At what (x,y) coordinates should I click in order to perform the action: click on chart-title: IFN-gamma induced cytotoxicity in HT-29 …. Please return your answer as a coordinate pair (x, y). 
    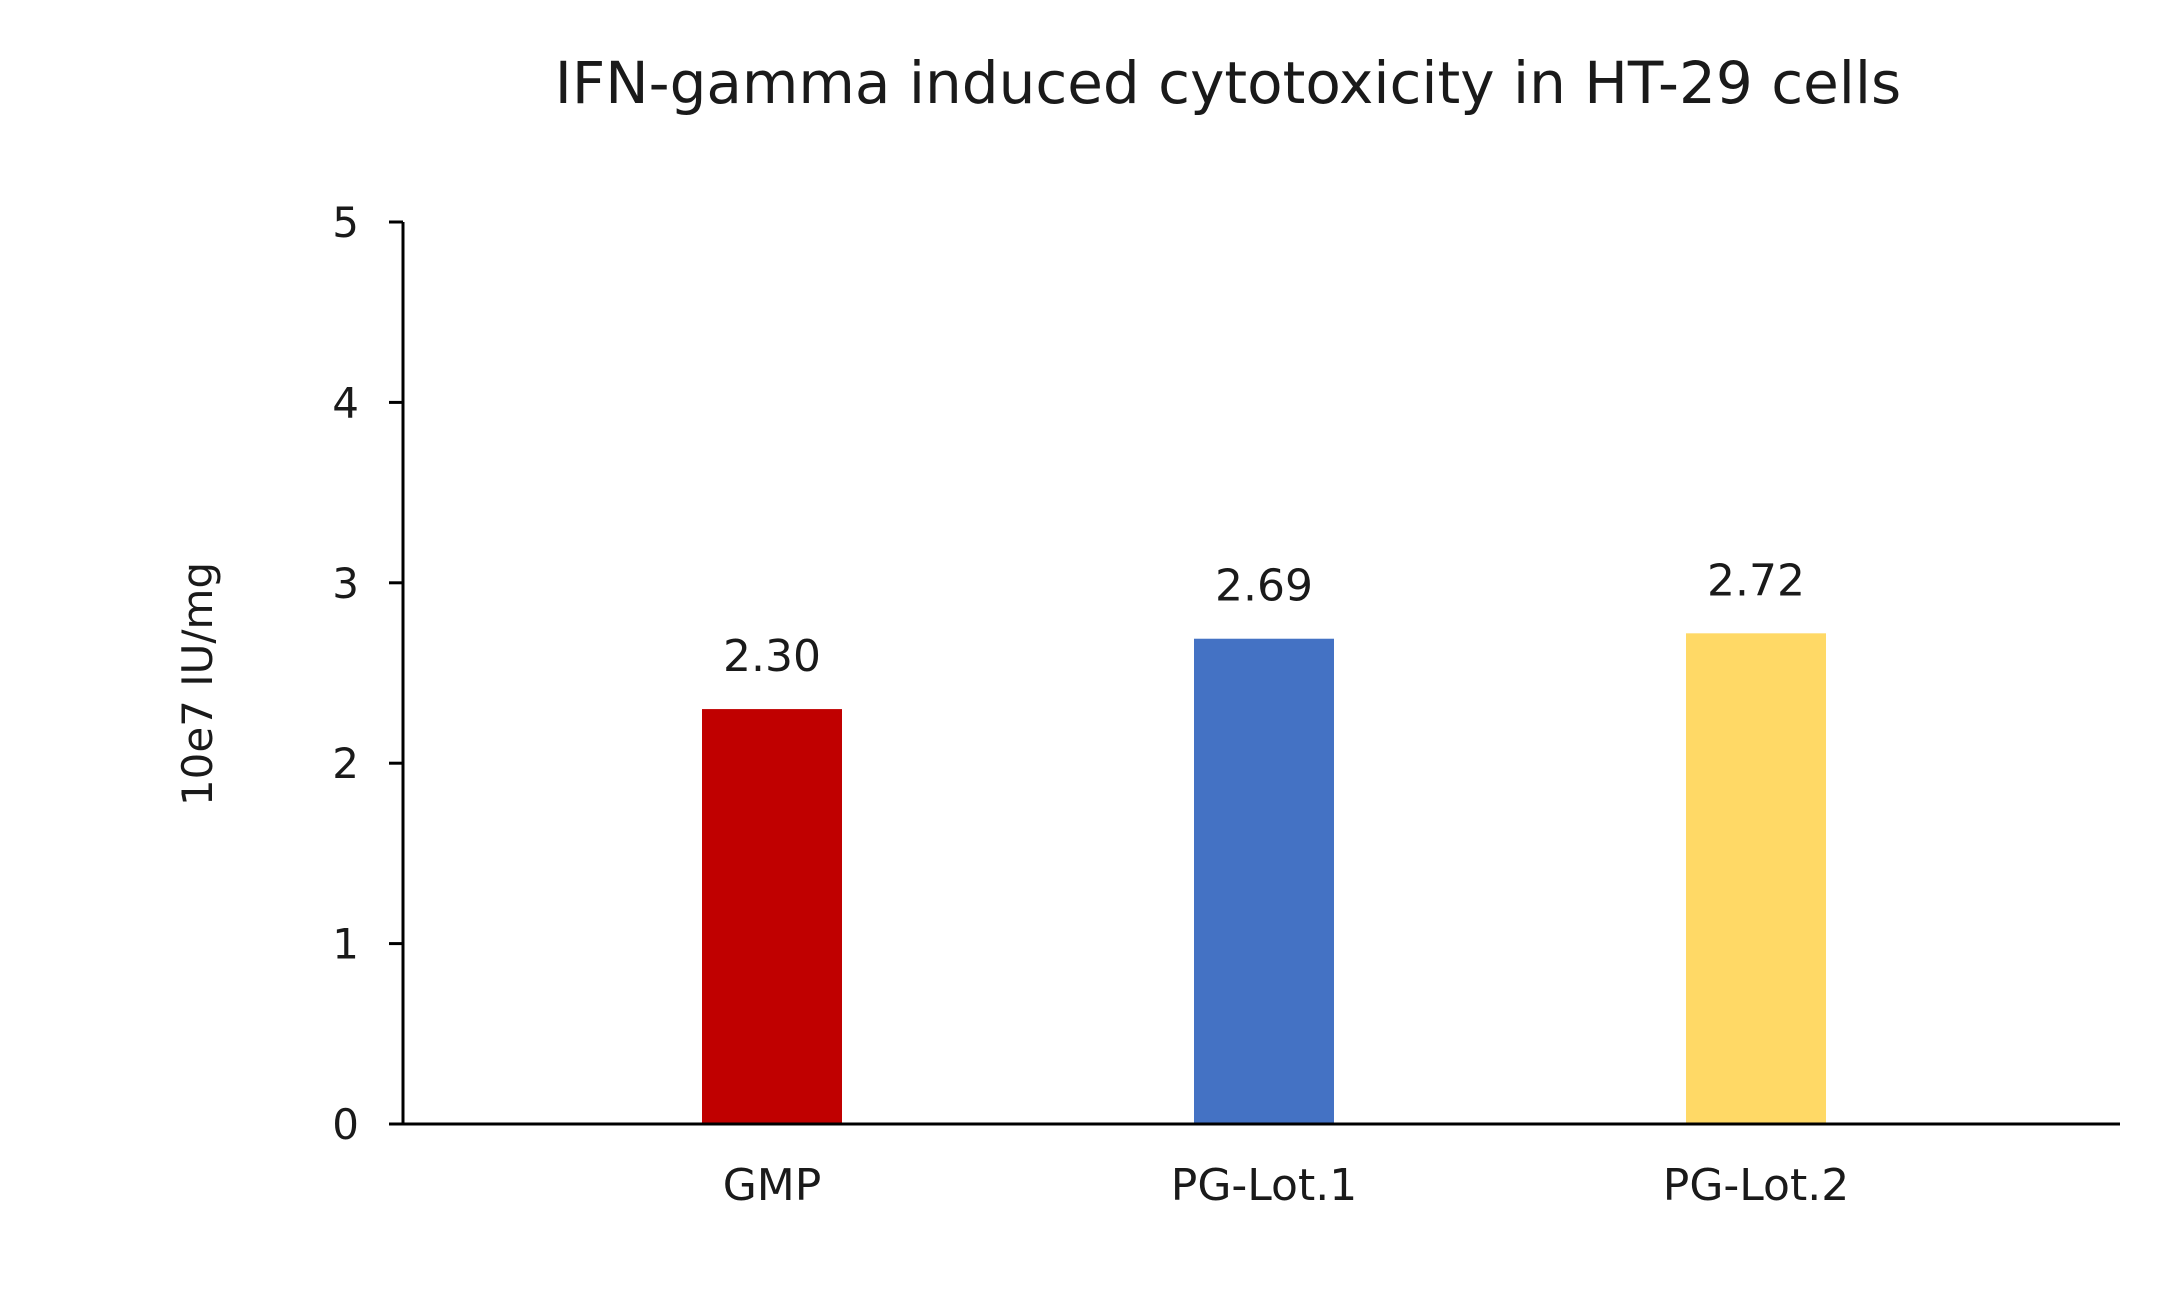
    Looking at the image, I should click on (1228, 83).